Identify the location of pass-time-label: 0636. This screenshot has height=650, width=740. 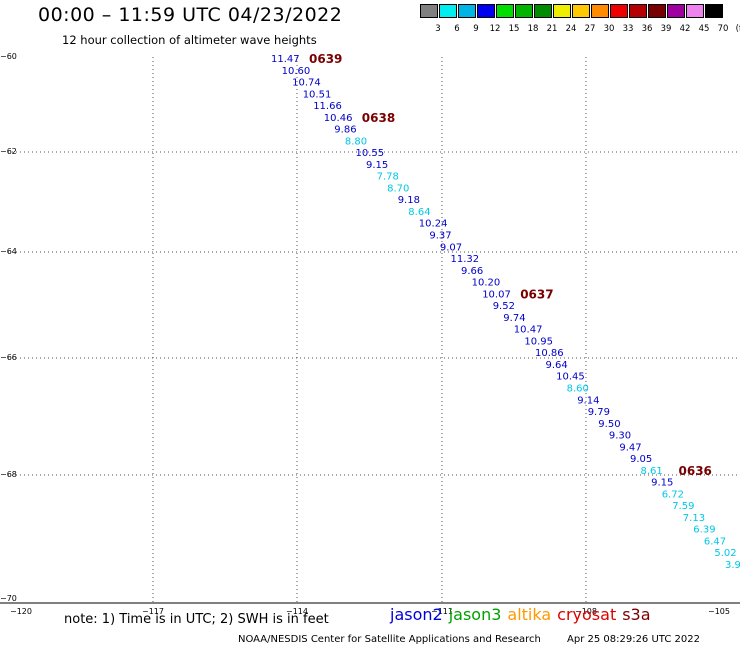
(695, 471).